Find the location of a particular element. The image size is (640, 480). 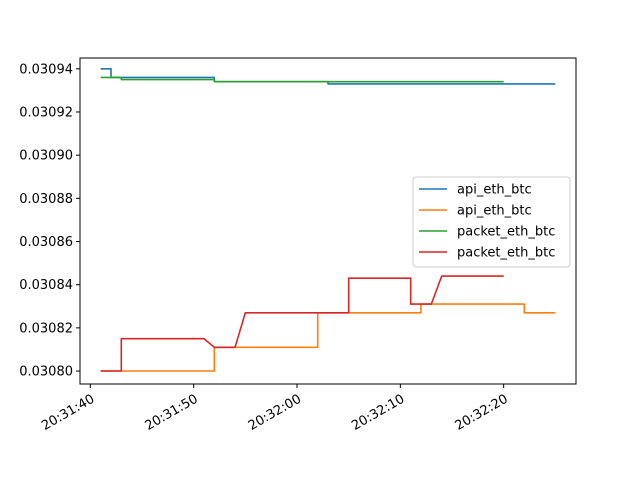

legend-box is located at coordinates (491, 222).